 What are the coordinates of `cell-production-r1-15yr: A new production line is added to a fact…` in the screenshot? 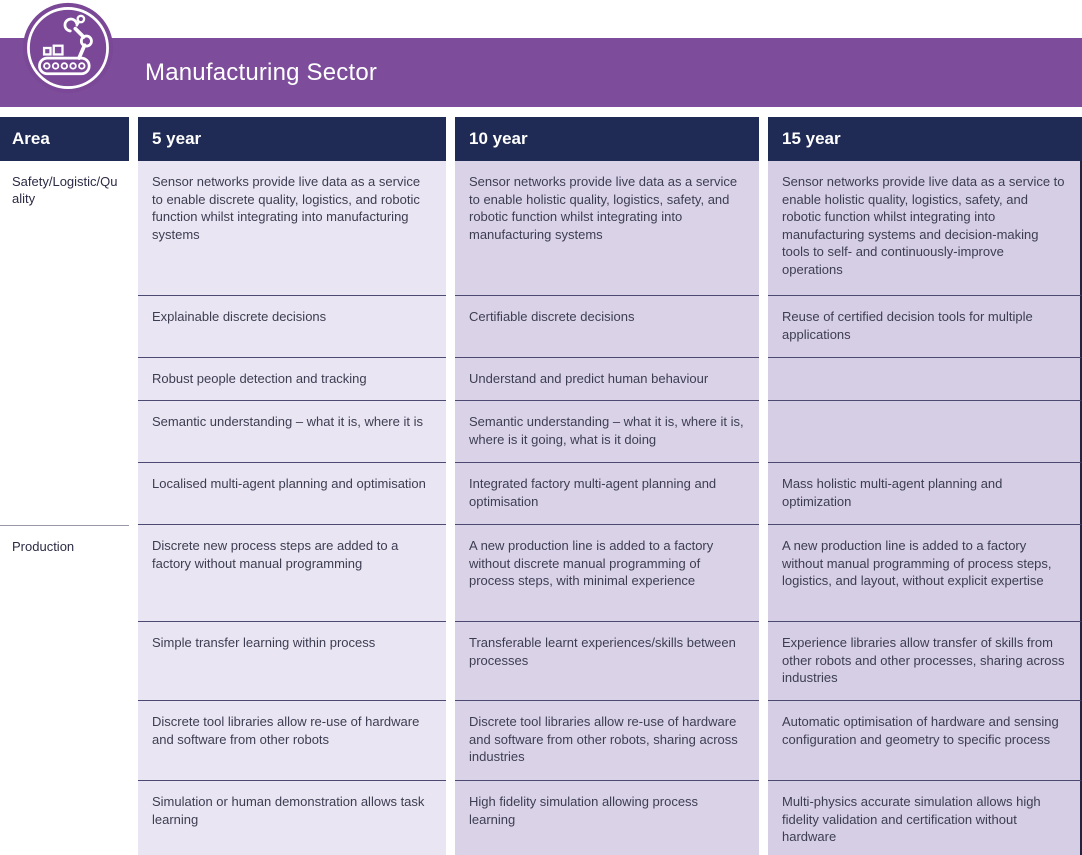 It's located at (925, 573).